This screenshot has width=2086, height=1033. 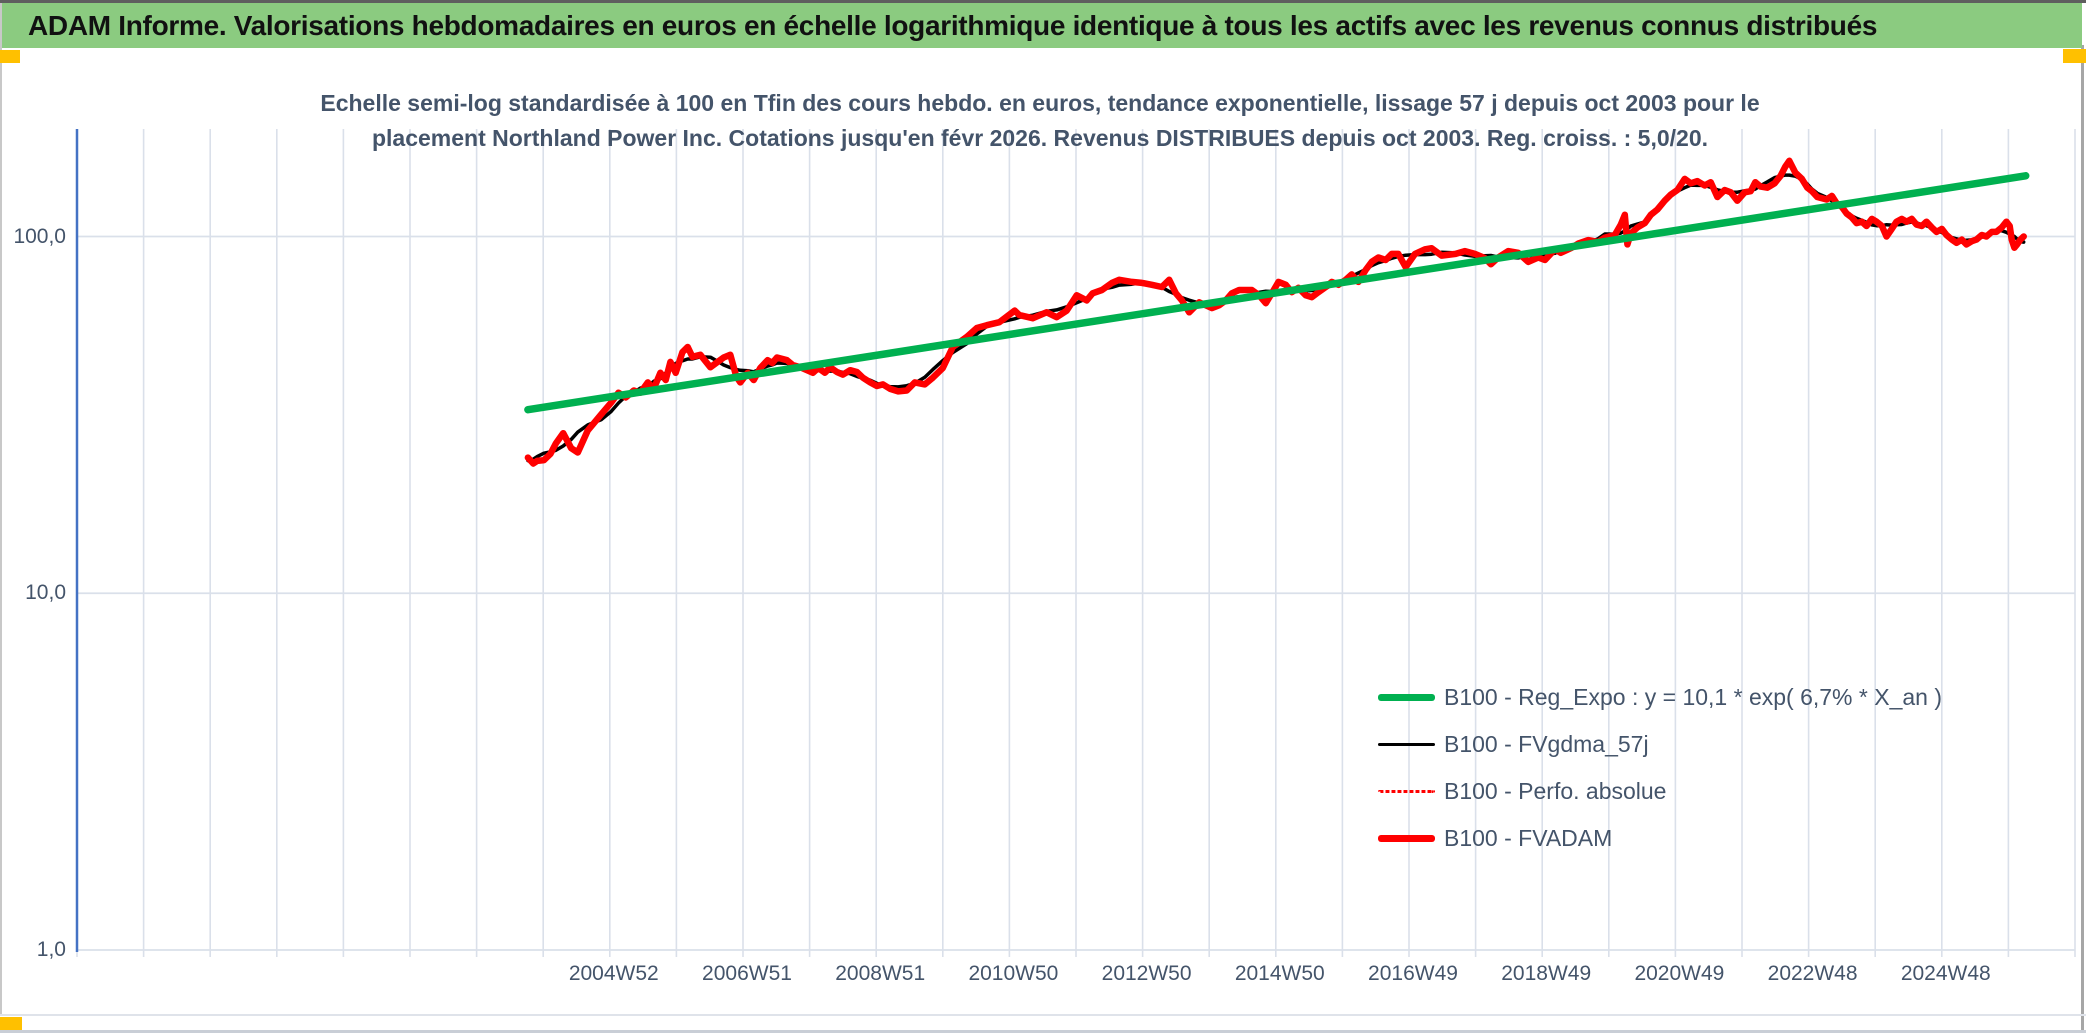 I want to click on x-tick-label: 2008W51, so click(x=880, y=973).